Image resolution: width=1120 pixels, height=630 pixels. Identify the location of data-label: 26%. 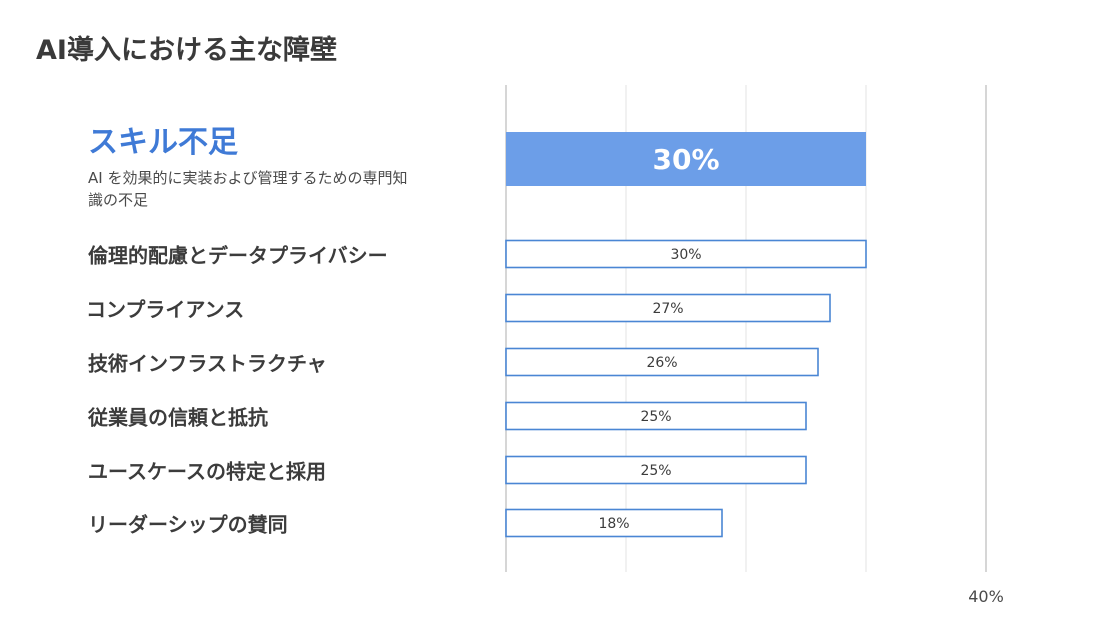
(661, 363).